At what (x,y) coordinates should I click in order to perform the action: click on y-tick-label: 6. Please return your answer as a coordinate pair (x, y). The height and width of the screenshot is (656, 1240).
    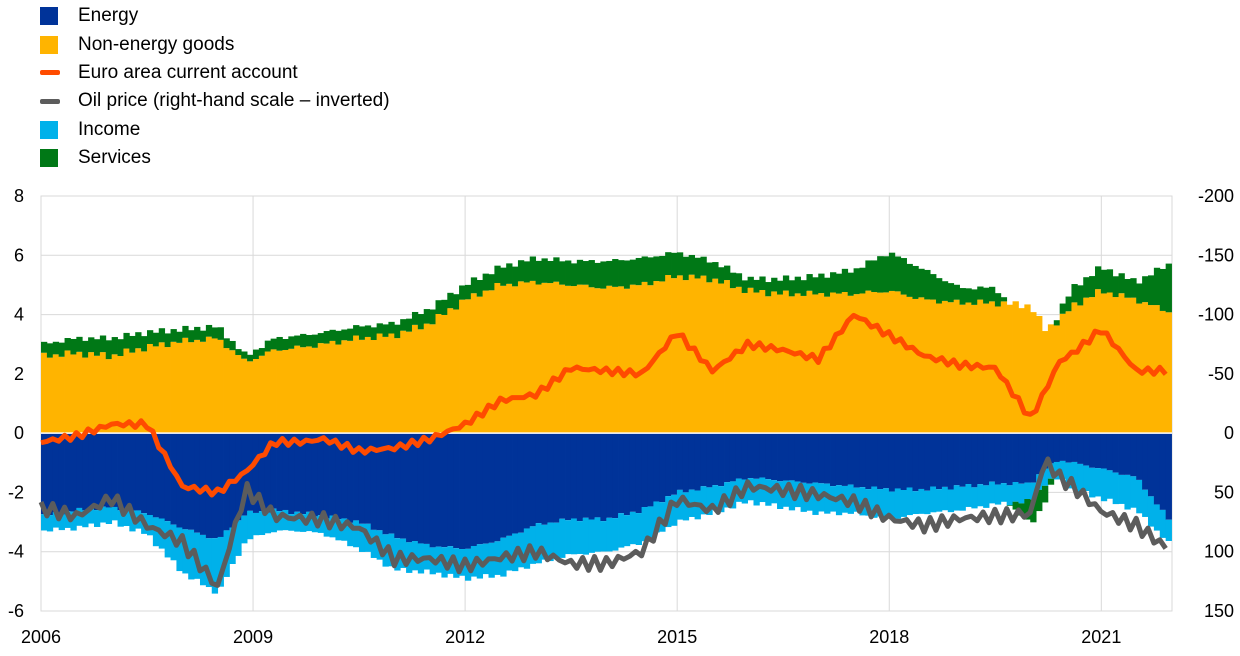
    Looking at the image, I should click on (19, 255).